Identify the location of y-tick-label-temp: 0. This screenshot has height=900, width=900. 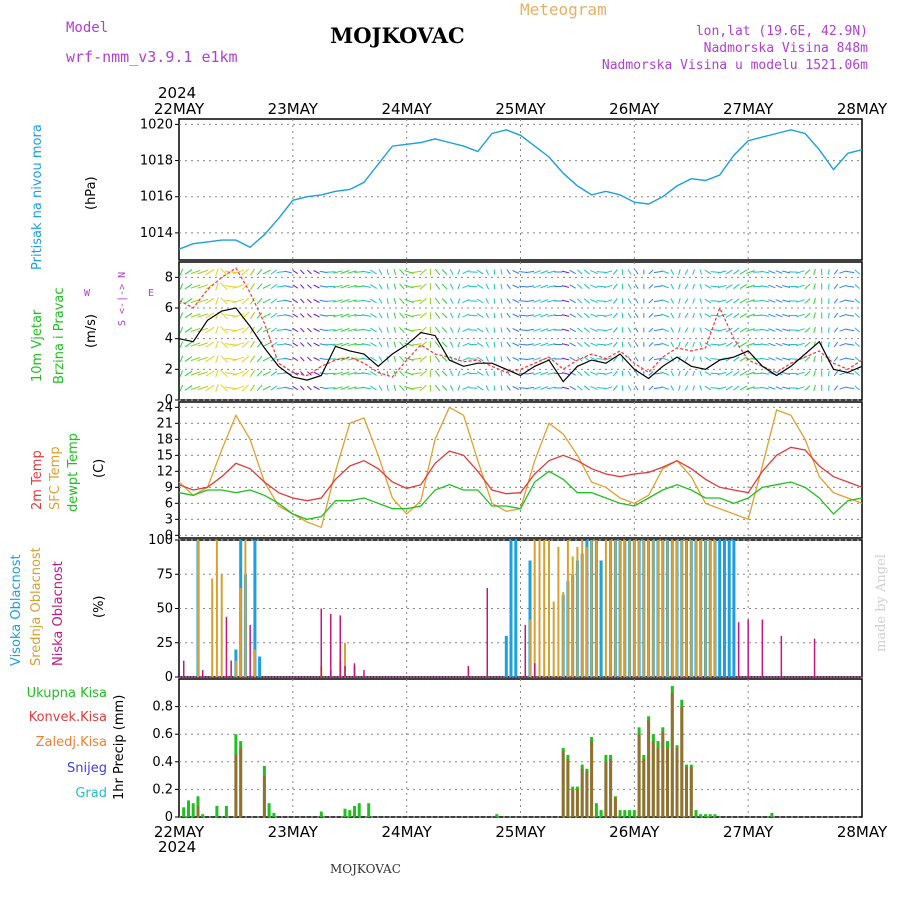
(169, 535).